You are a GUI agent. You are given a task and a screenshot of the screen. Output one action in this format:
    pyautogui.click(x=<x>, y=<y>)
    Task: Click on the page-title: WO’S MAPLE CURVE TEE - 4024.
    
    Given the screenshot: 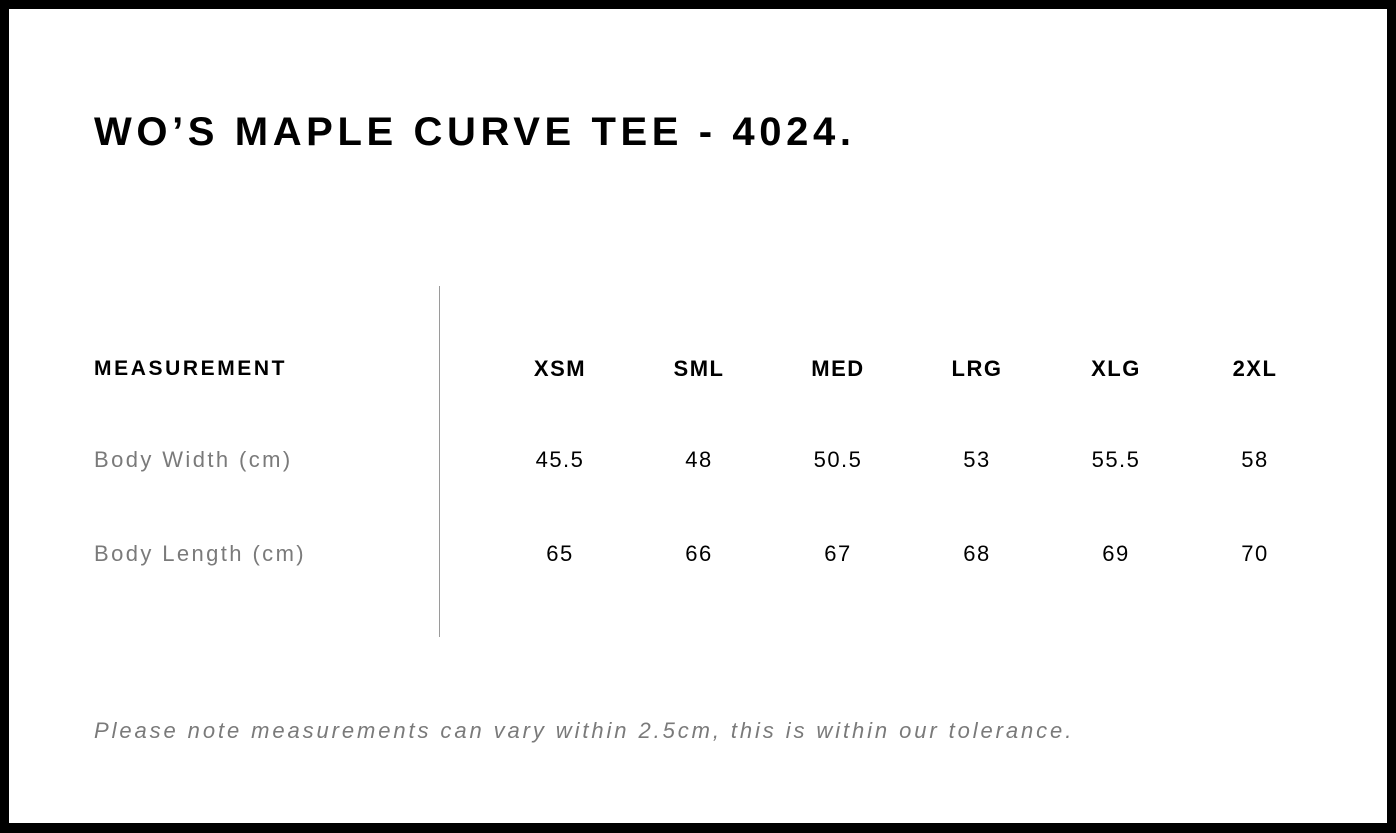 What is the action you would take?
    pyautogui.click(x=475, y=132)
    